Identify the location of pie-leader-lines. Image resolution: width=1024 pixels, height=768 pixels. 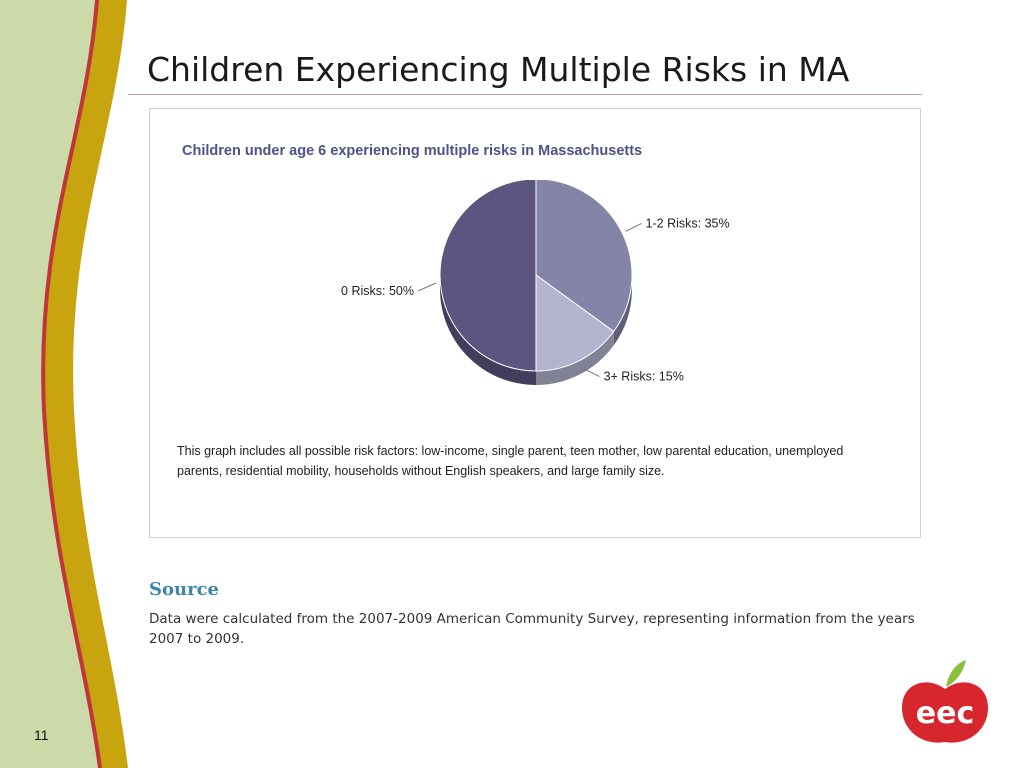
(529, 299).